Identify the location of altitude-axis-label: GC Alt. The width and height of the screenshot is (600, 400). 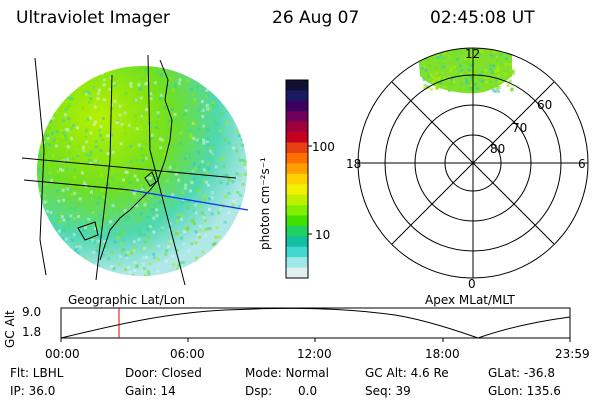
(10, 329).